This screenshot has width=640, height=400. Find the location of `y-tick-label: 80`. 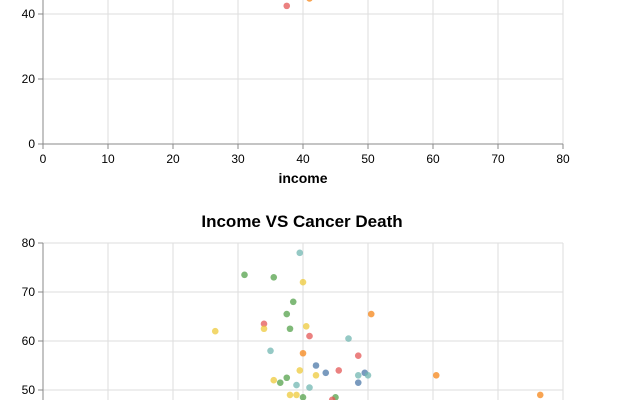

y-tick-label: 80 is located at coordinates (29, 243).